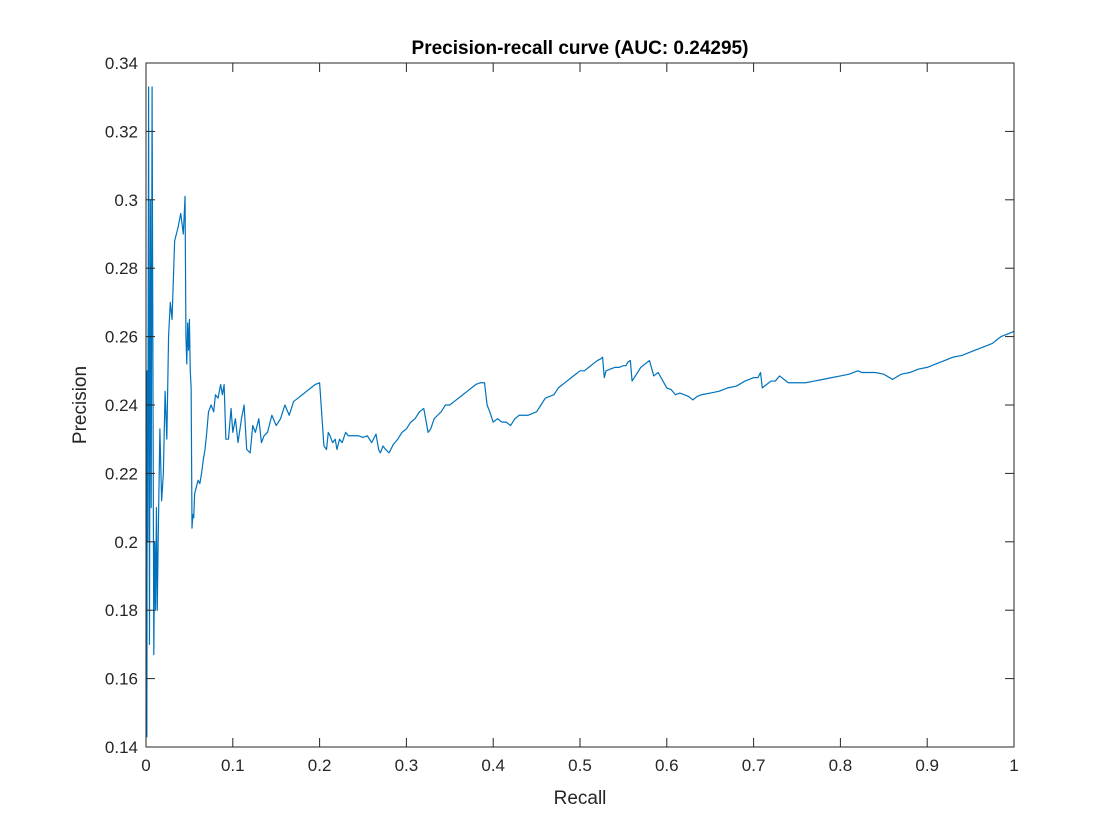  I want to click on x-axis-label: Recall, so click(580, 798).